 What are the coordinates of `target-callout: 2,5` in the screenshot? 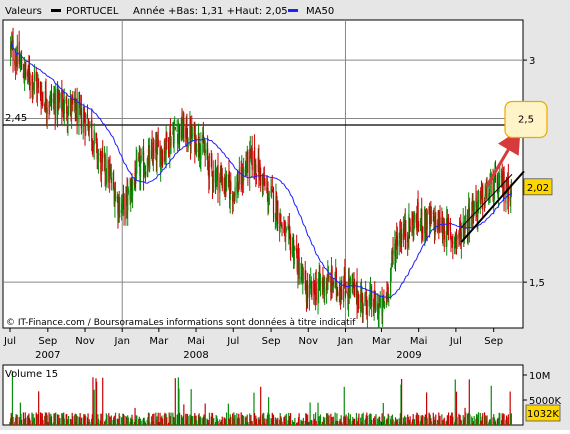 It's located at (526, 119).